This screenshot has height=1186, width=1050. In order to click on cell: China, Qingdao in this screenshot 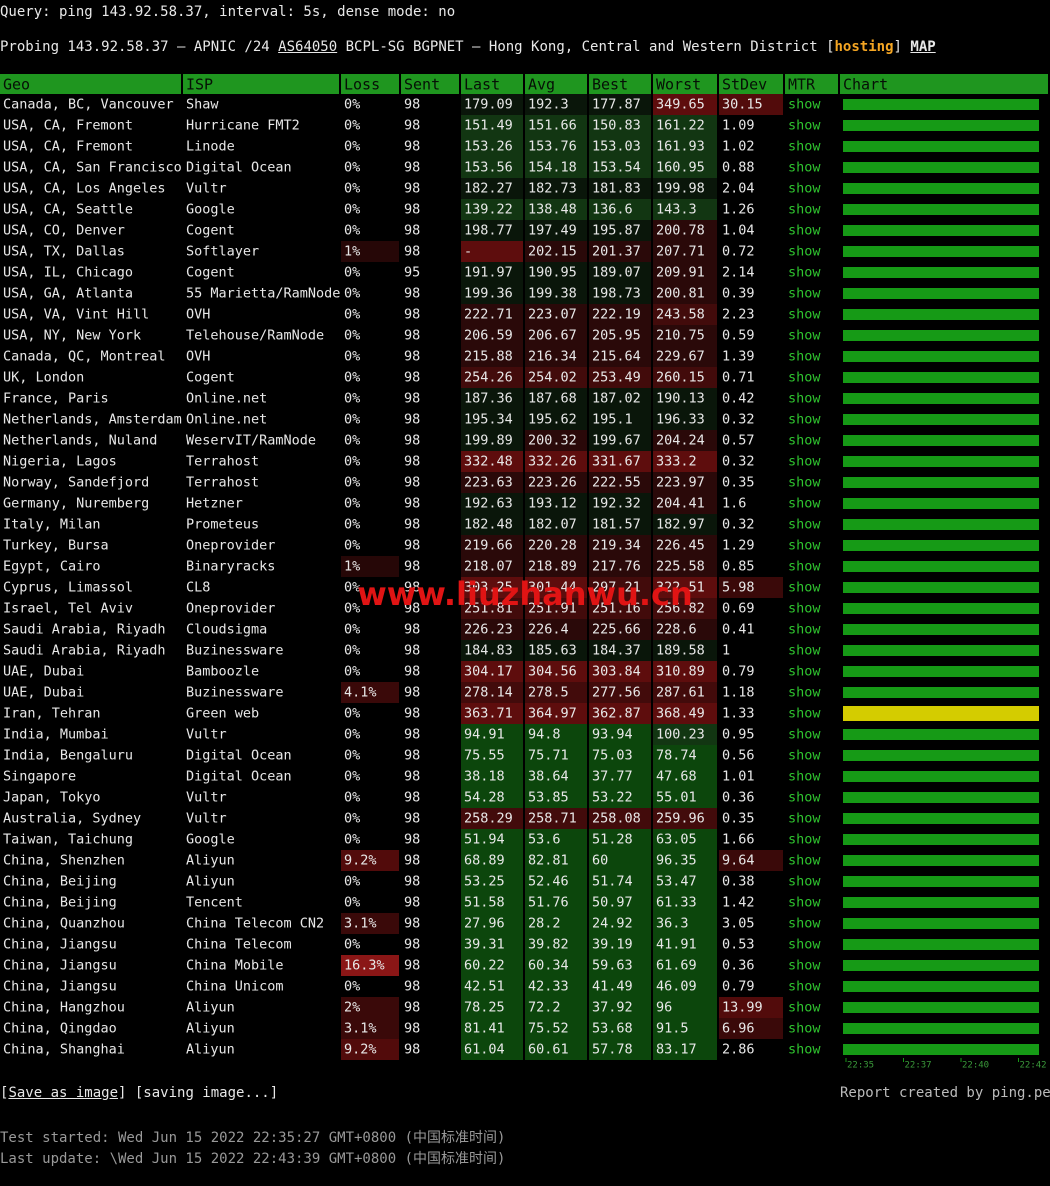, I will do `click(60, 1029)`.